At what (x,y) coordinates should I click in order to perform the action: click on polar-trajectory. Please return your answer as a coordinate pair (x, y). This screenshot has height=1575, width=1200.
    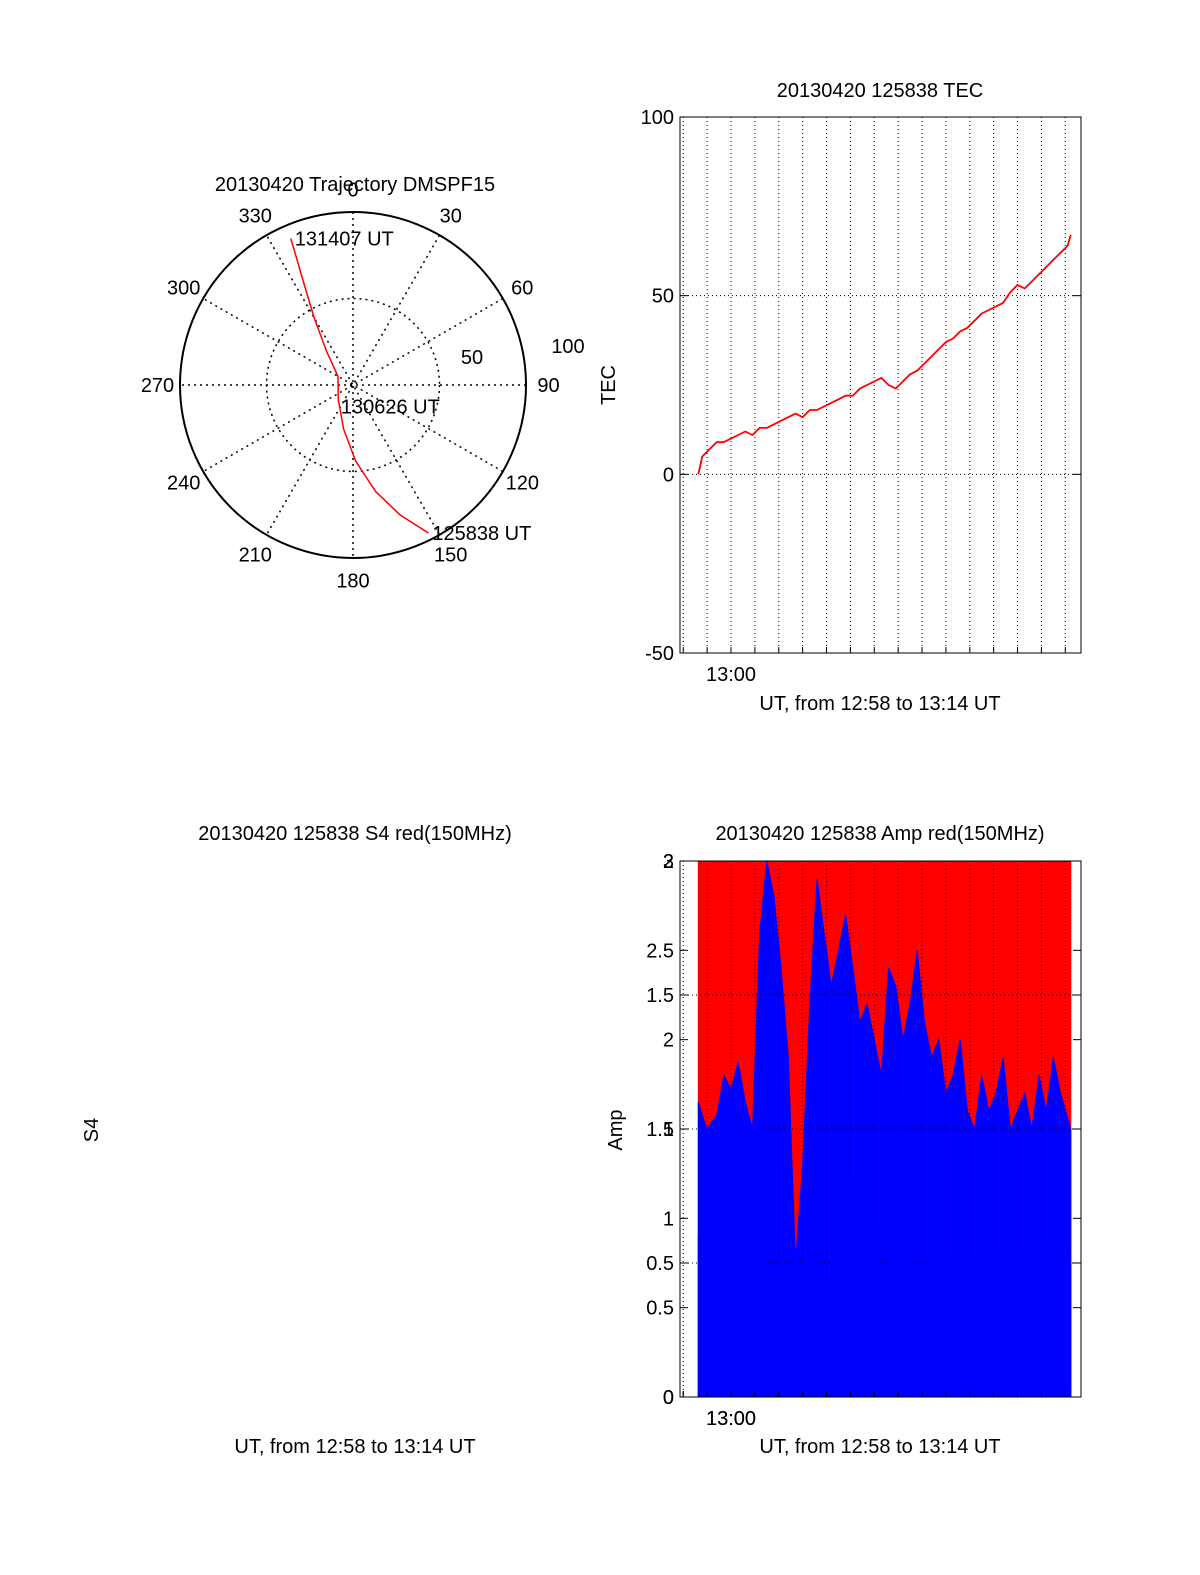
    Looking at the image, I should click on (359, 386).